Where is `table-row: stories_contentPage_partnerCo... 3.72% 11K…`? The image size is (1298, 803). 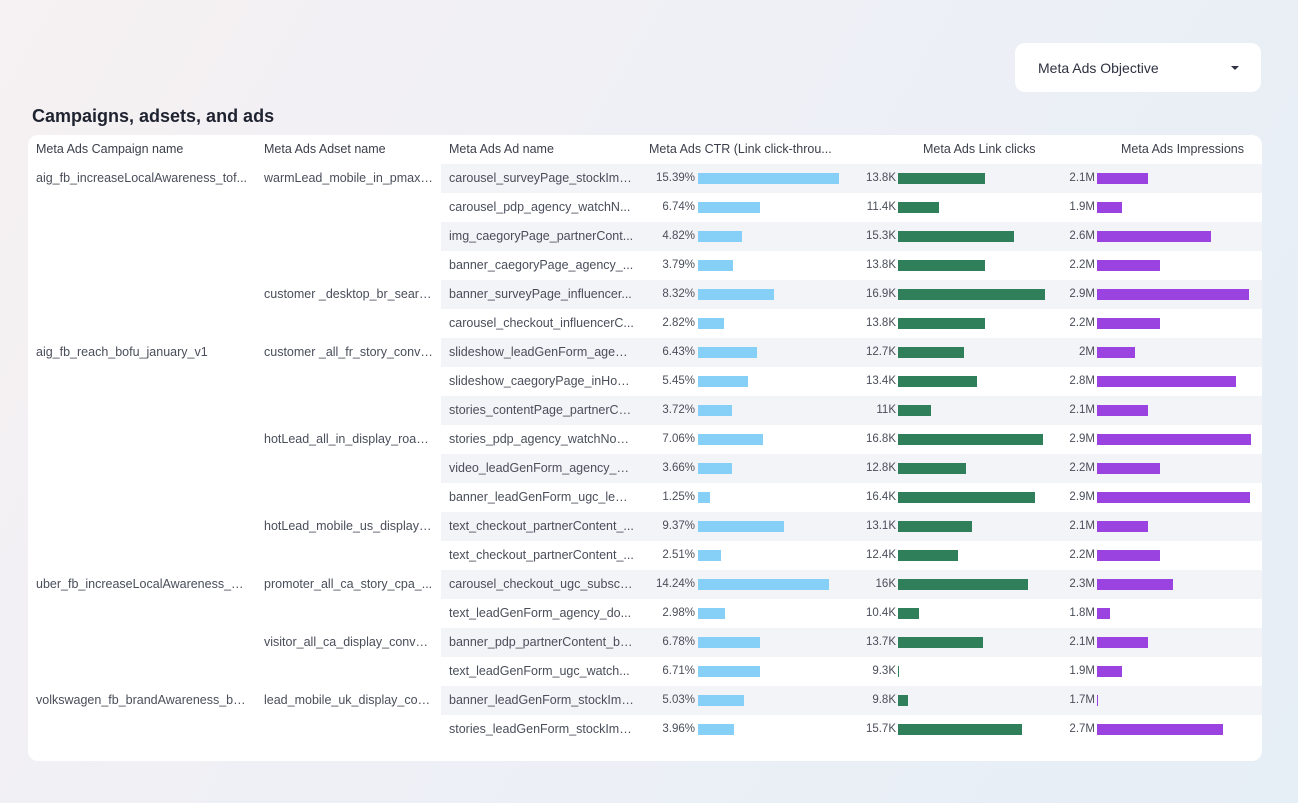 table-row: stories_contentPage_partnerCo... 3.72% 11K… is located at coordinates (645, 410).